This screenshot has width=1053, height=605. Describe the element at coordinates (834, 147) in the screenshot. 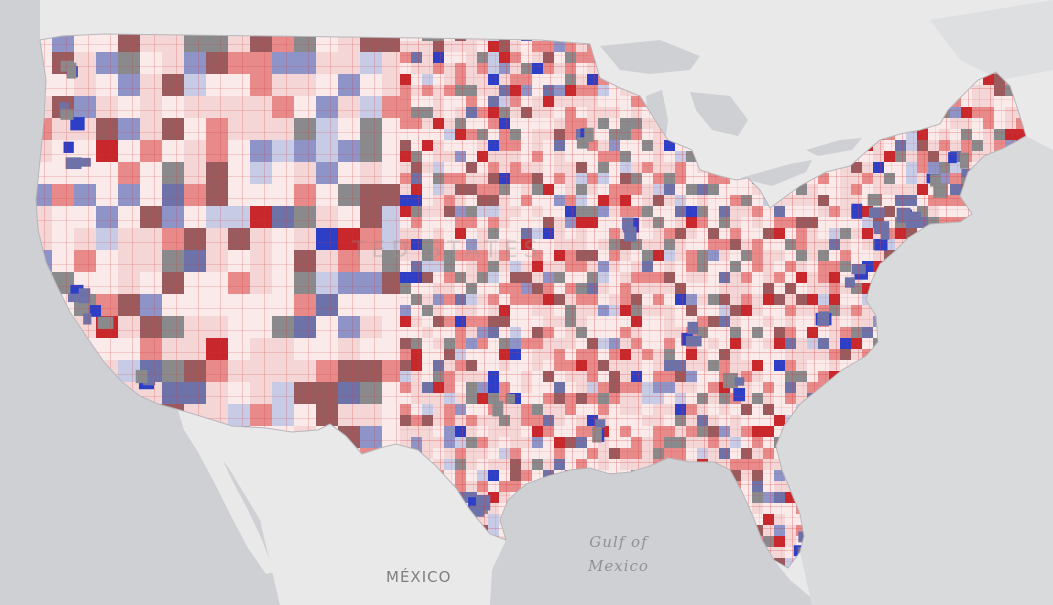

I see `lake-ontario` at that location.